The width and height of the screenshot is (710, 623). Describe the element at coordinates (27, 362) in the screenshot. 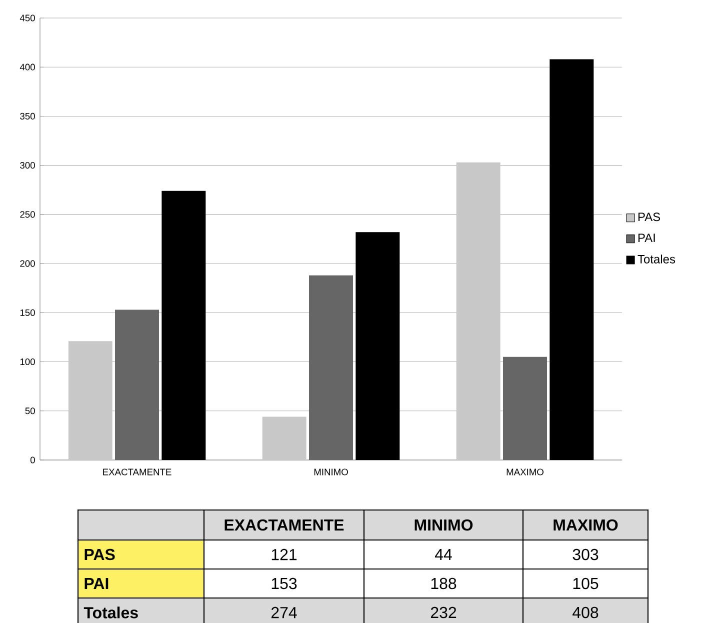

I see `y-tick-label: 100` at that location.